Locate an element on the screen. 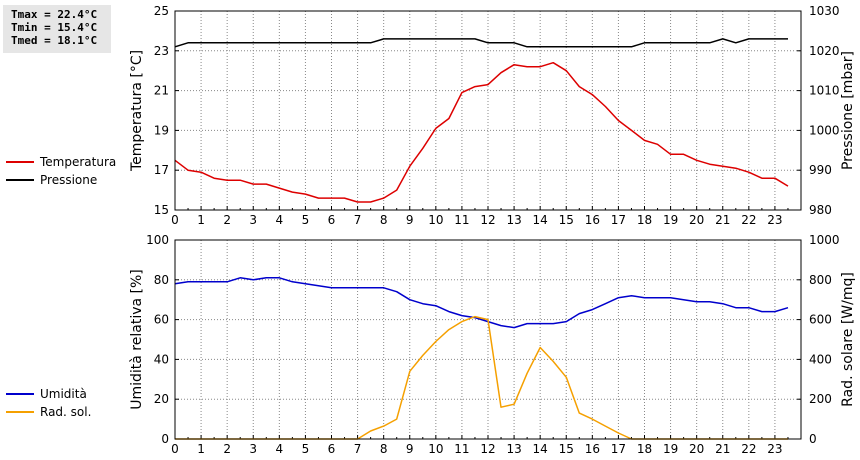 This screenshot has height=460, width=860. y2-tick-label: 0 is located at coordinates (813, 439).